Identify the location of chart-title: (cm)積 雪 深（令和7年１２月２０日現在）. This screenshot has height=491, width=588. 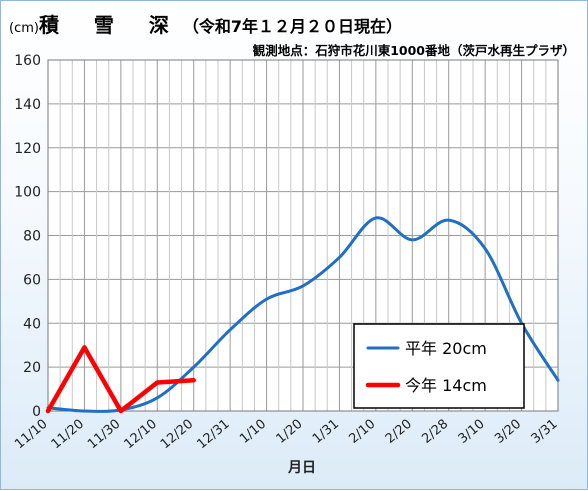
(205, 23).